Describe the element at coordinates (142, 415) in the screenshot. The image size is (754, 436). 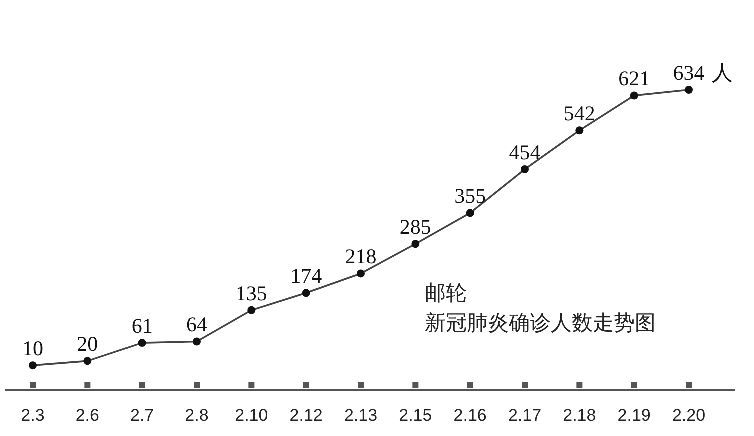
I see `x-tick-label: 2.7` at that location.